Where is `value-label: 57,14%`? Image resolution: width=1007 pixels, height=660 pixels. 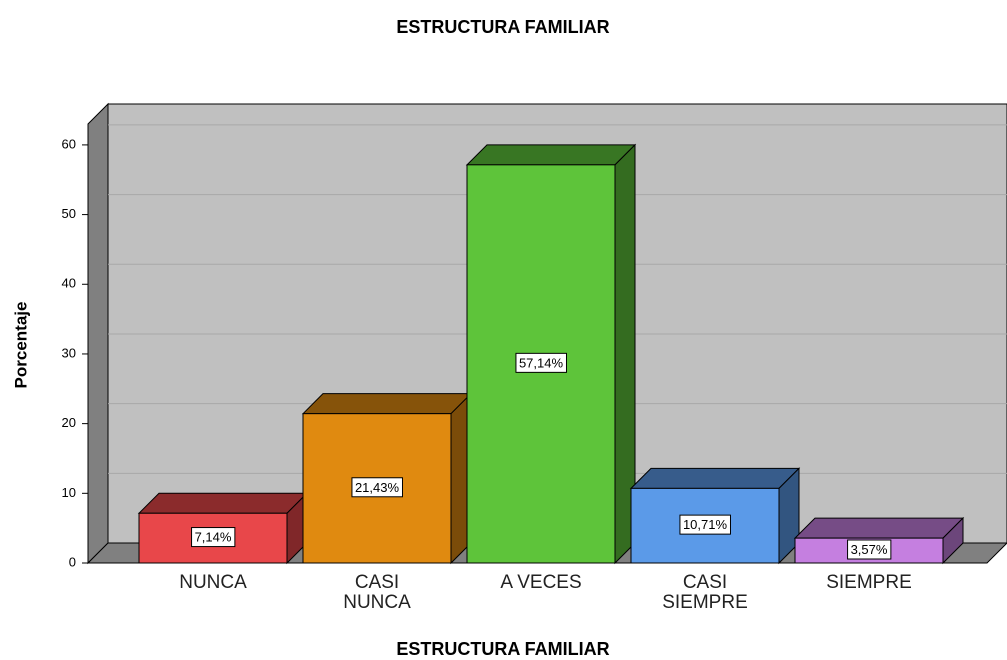 value-label: 57,14% is located at coordinates (541, 362).